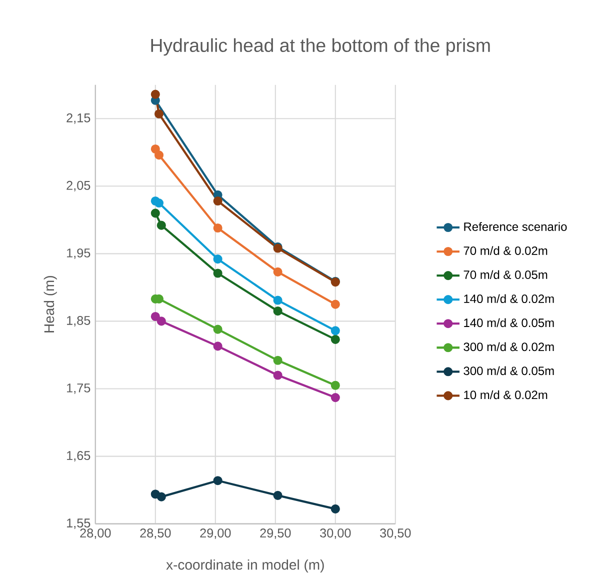  I want to click on y-tick-label: 1,95, so click(78, 253).